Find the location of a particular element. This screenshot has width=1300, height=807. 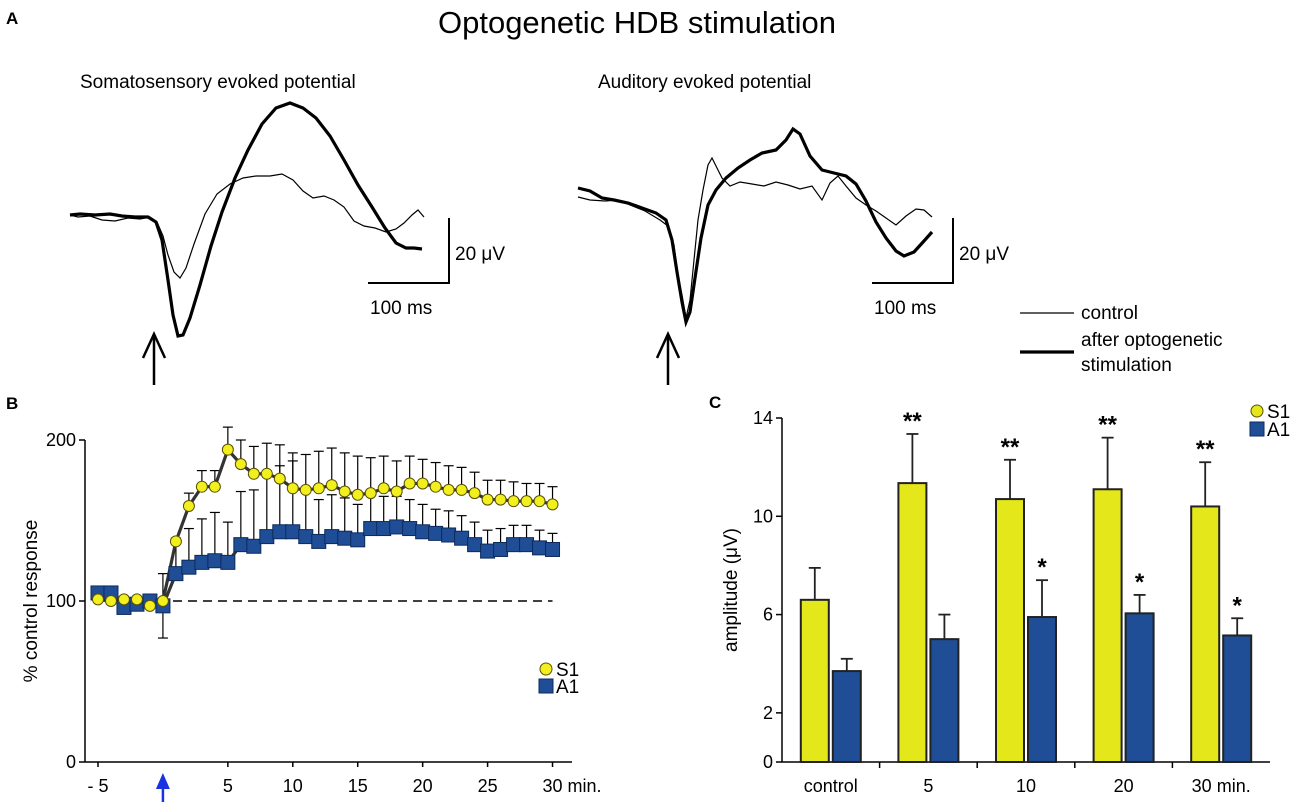

legend-control-label: control is located at coordinates (1109, 313).